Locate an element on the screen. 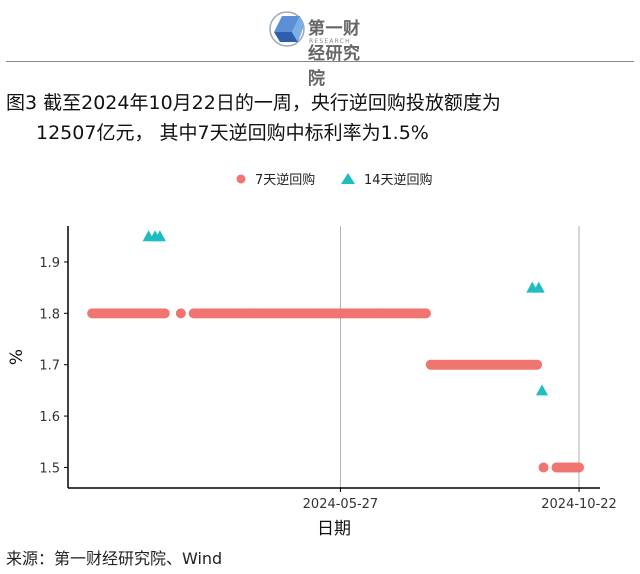 The height and width of the screenshot is (574, 640). figure-title-line-2: 12507亿元， 其中7天逆回购中标利率为1.5% is located at coordinates (232, 133).